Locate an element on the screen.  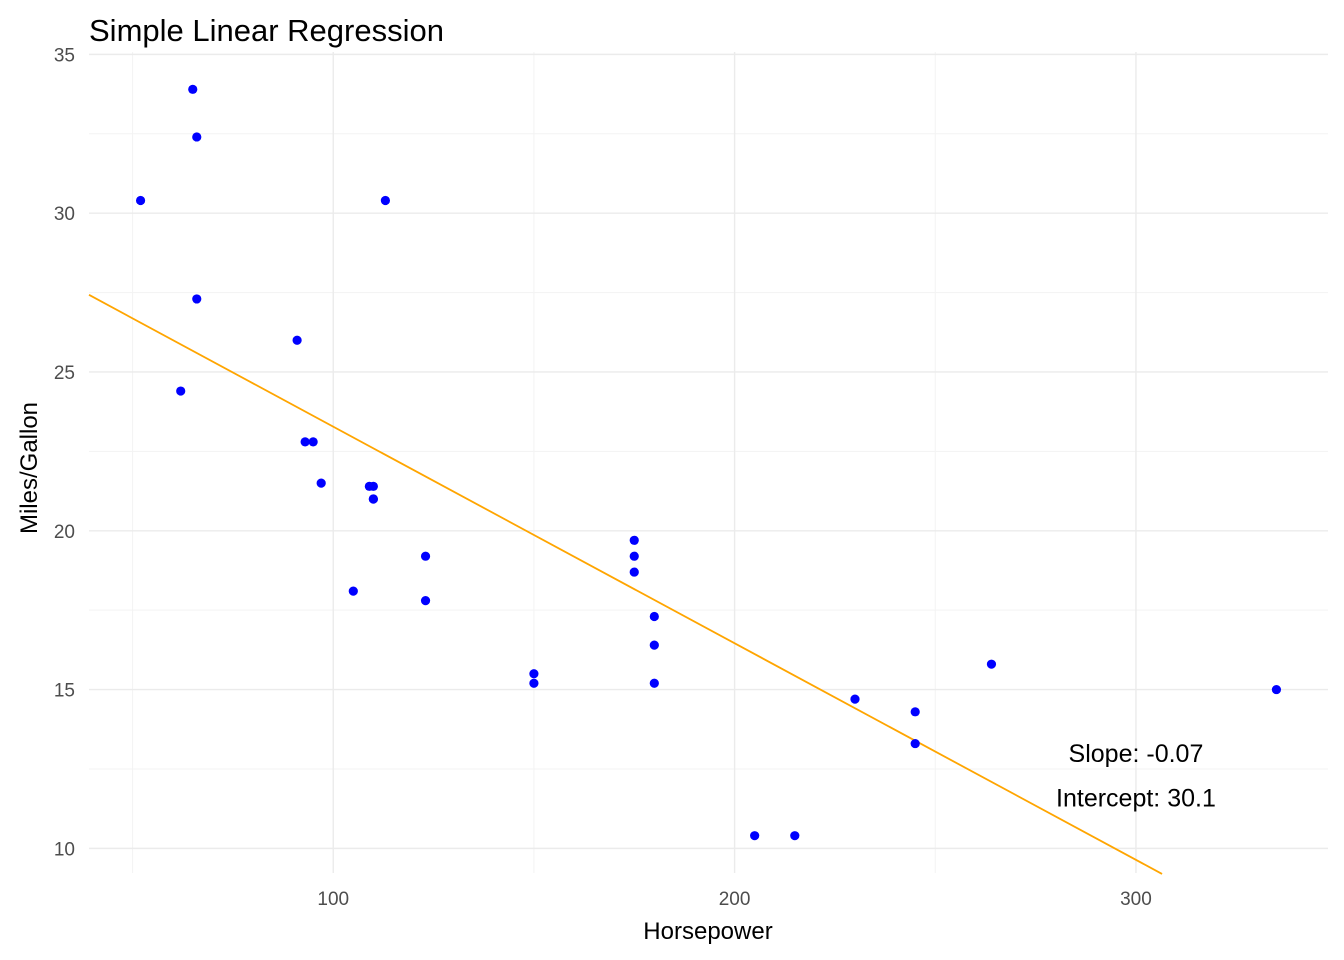
y-tick-label: 30 is located at coordinates (64, 214).